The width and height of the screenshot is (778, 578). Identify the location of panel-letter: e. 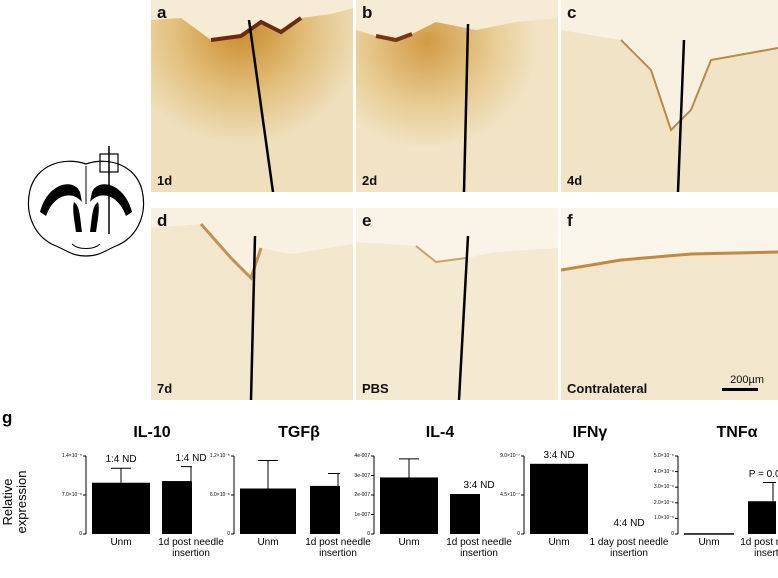
(367, 220).